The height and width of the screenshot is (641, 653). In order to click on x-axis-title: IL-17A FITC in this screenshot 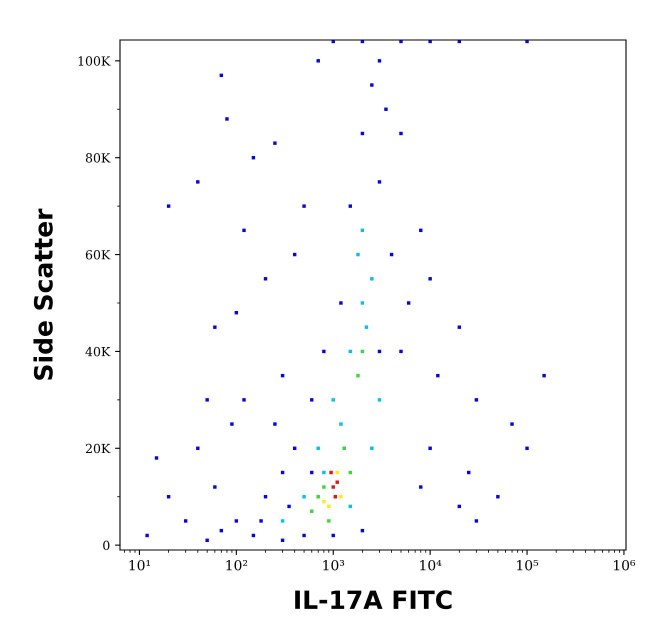, I will do `click(373, 600)`.